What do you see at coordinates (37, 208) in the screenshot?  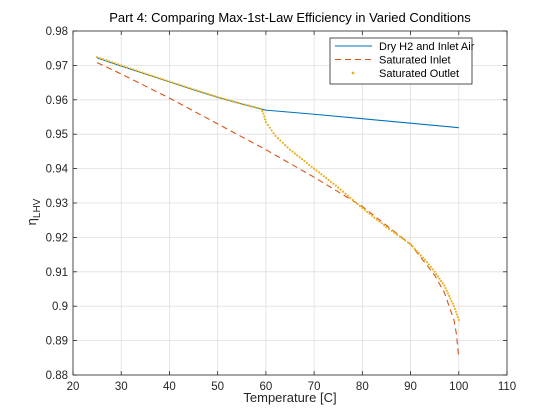 I see `y-axis-title-subscript: LHV` at bounding box center [37, 208].